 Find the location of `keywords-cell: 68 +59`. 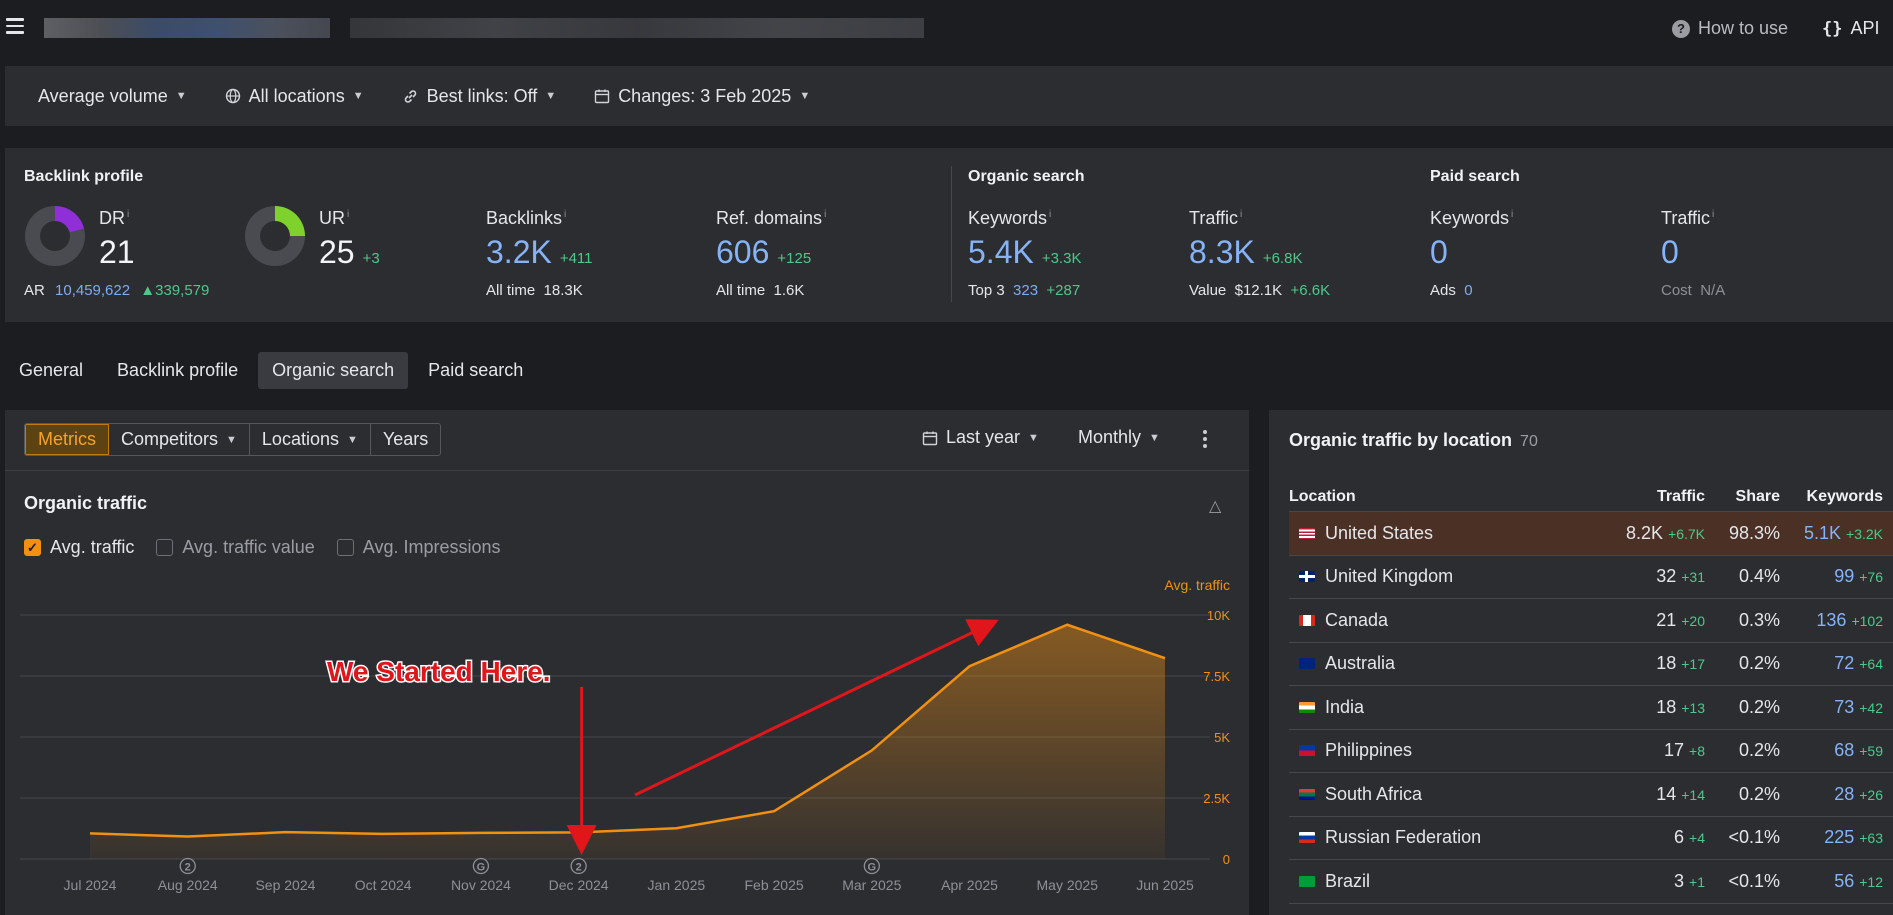

keywords-cell: 68 +59 is located at coordinates (1858, 750).